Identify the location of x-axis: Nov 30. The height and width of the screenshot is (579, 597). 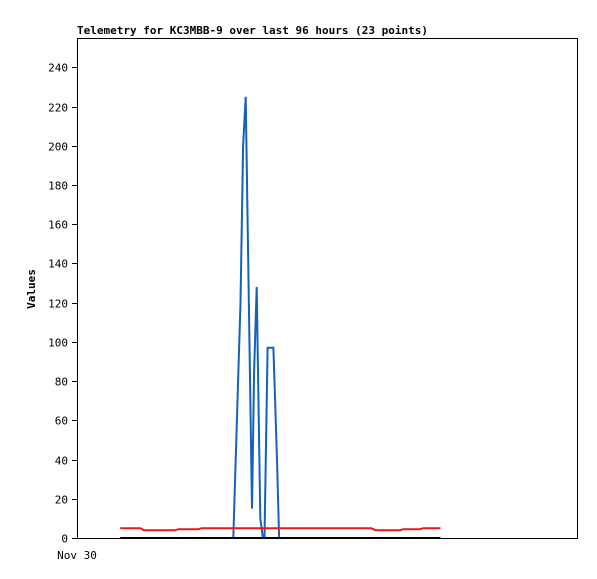
(77, 555).